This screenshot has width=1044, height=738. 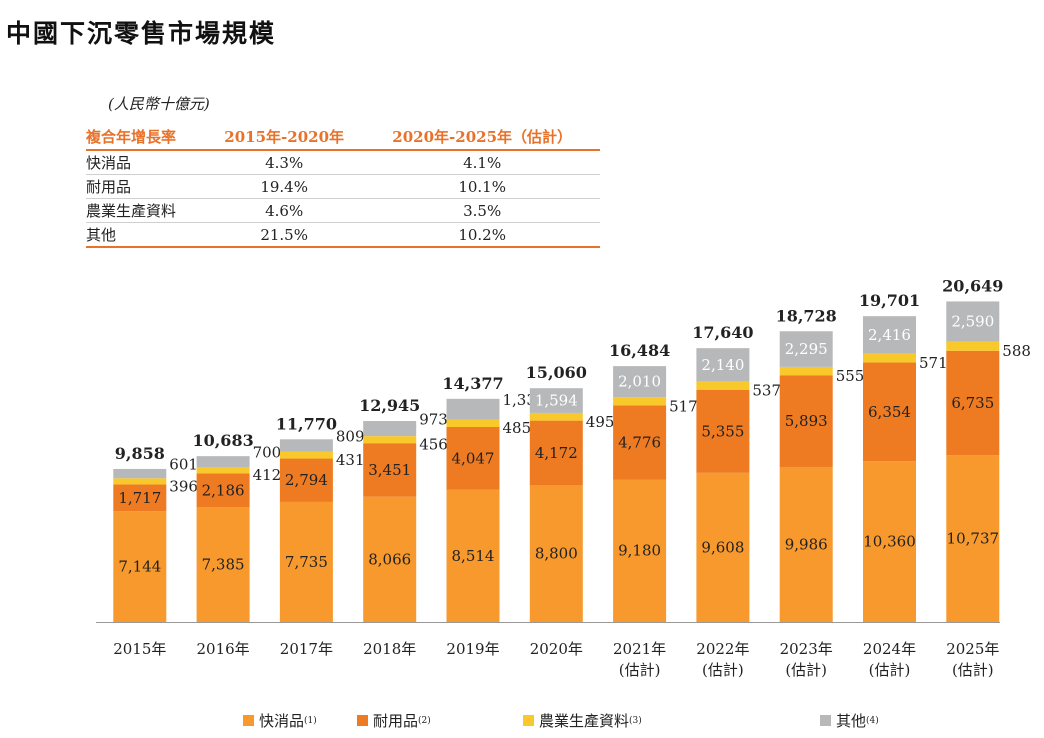 I want to click on data-label-total: 17,640, so click(x=722, y=332).